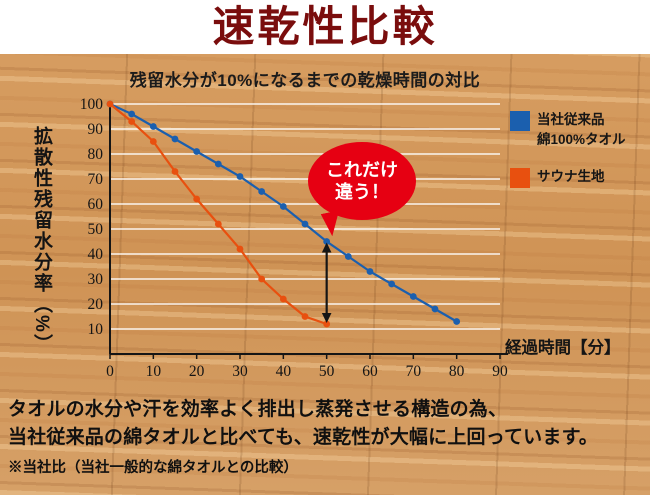  I want to click on callout-text-line1: これだけ, so click(362, 169).